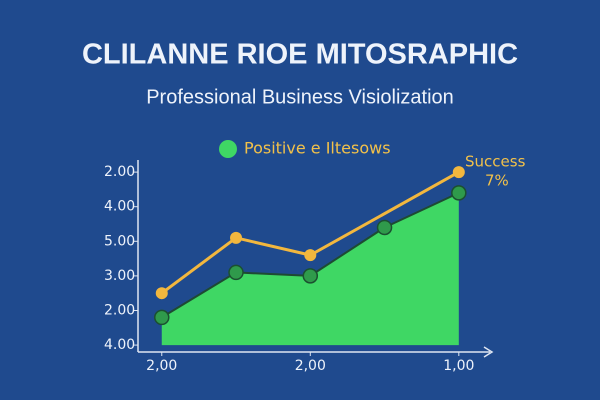 The image size is (600, 400). I want to click on x-tick-label: 1,00, so click(458, 366).